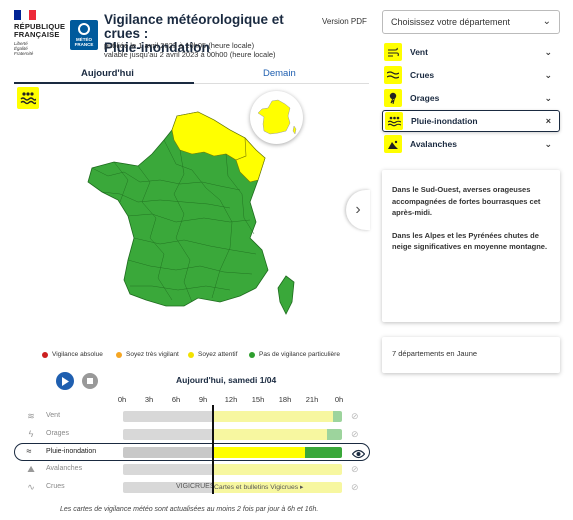 Image resolution: width=573 pixels, height=520 pixels. Describe the element at coordinates (471, 98) in the screenshot. I see `phenomenon-orages: Orages ⌄` at that location.